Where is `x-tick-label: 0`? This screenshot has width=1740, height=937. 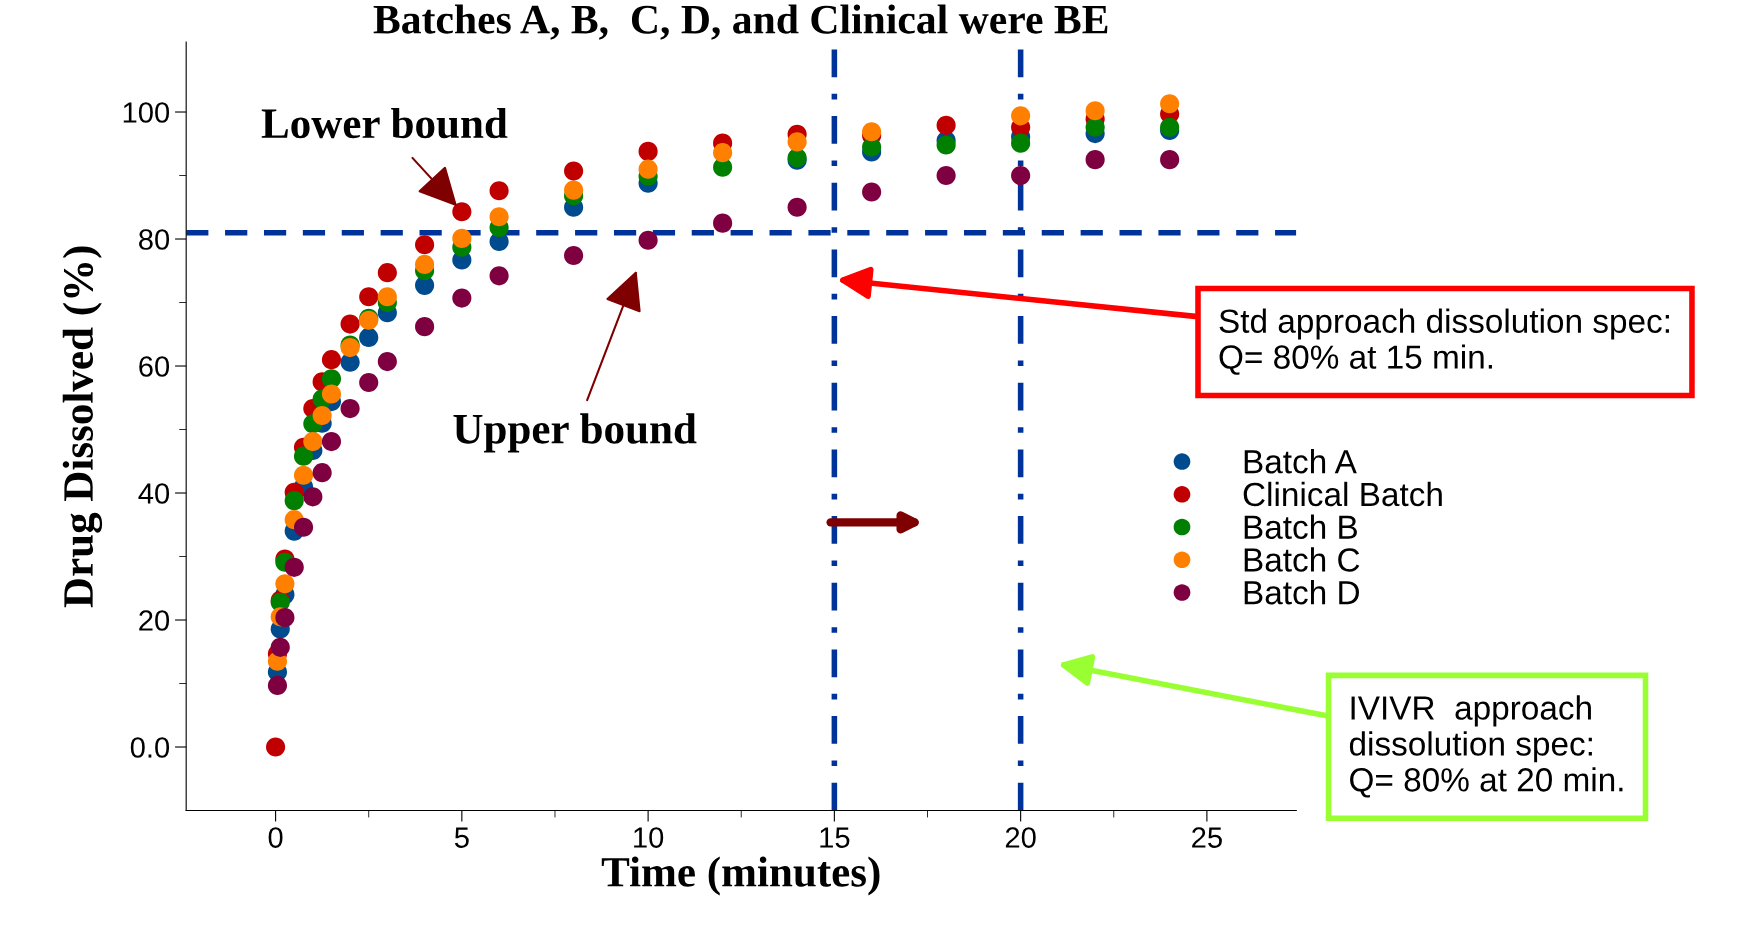
x-tick-label: 0 is located at coordinates (275, 837).